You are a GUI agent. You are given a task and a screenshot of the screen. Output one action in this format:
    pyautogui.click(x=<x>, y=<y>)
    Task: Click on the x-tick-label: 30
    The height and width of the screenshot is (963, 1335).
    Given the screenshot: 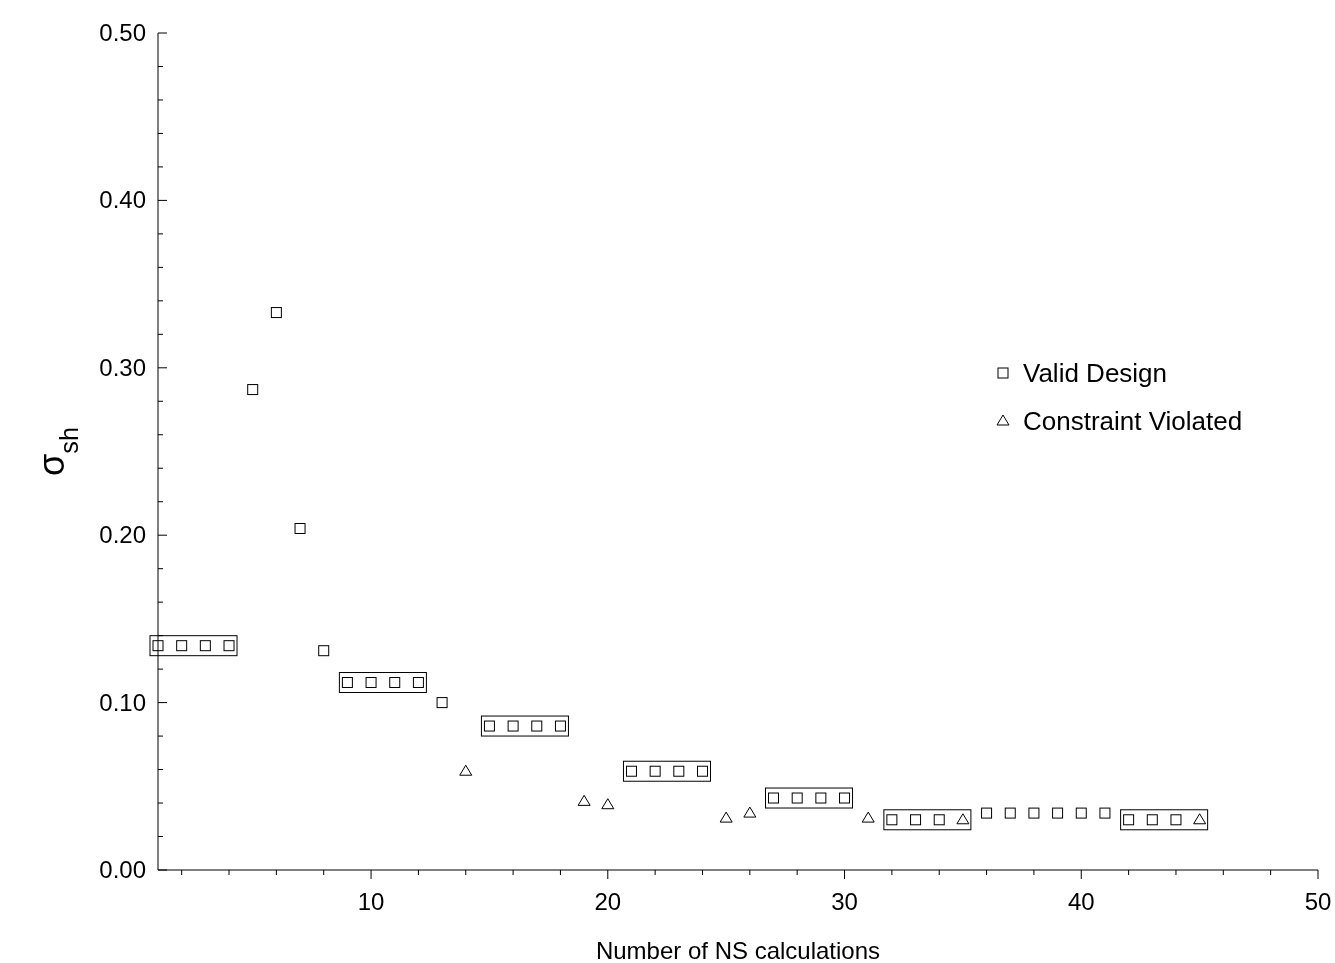 What is the action you would take?
    pyautogui.click(x=844, y=901)
    